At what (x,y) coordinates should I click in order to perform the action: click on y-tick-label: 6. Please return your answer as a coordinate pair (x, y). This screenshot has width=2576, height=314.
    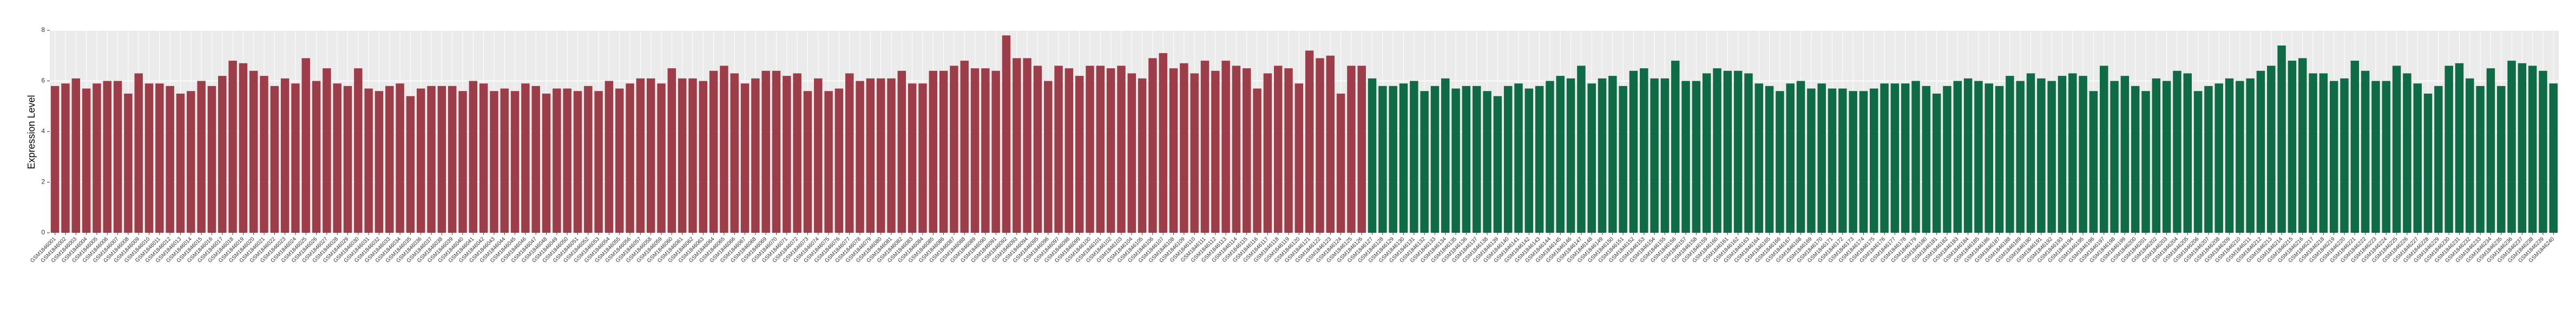
    Looking at the image, I should click on (43, 80).